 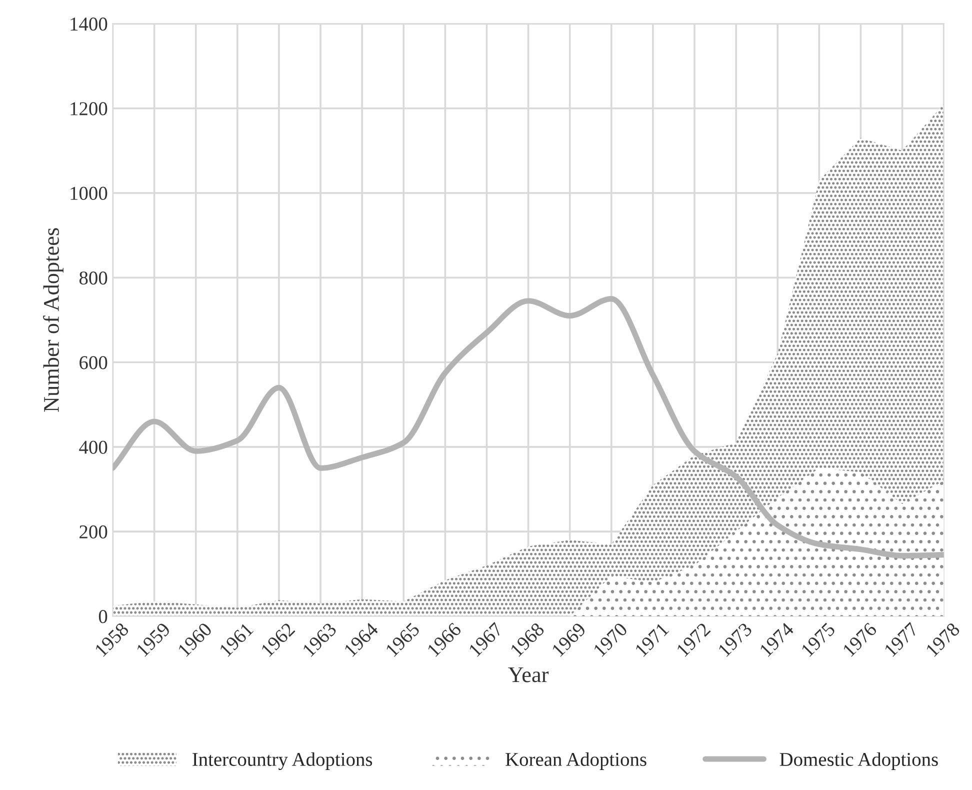 What do you see at coordinates (282, 761) in the screenshot?
I see `legend-label: Intercountry Adoptions` at bounding box center [282, 761].